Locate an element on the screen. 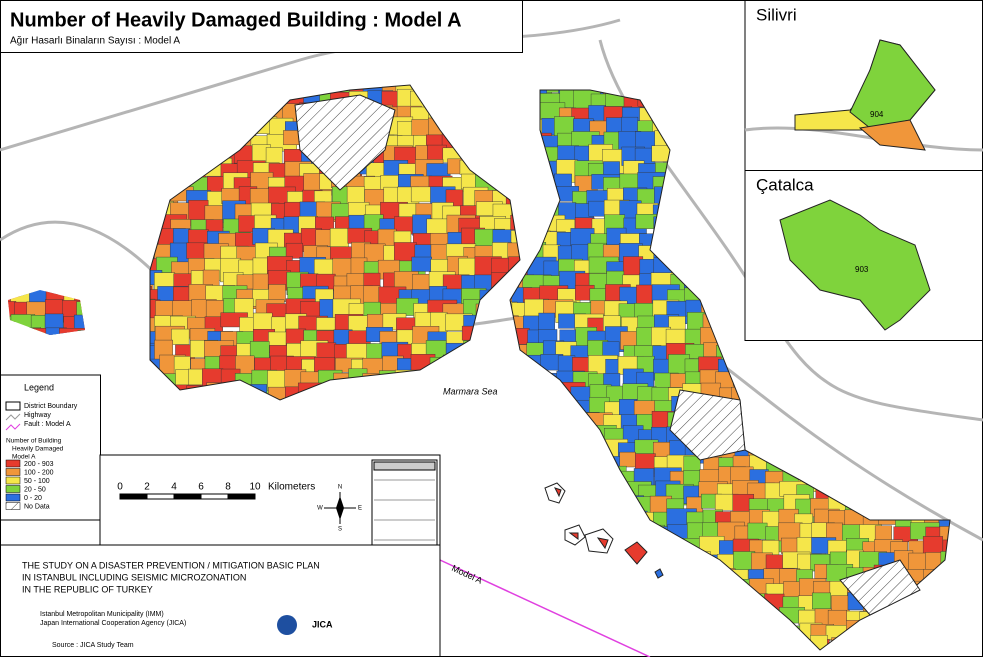 This screenshot has width=983, height=662. legend-label: Highway is located at coordinates (37, 415).